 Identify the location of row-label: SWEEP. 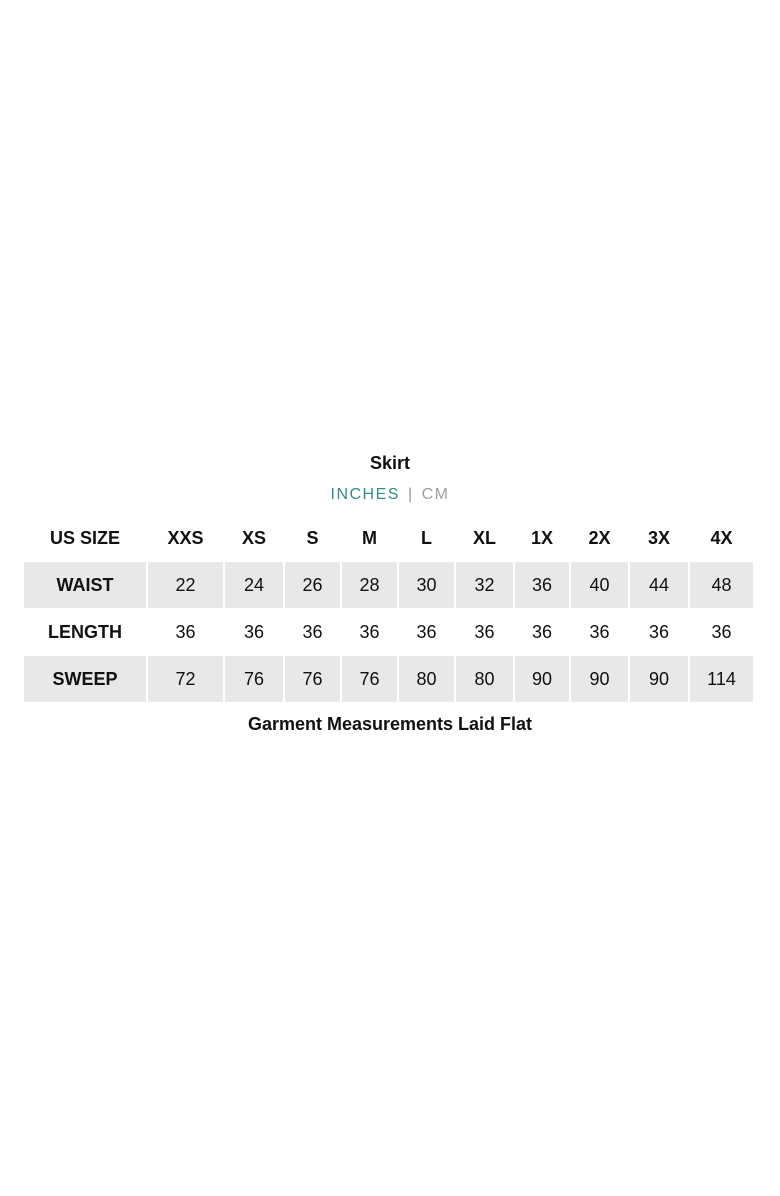
(85, 679).